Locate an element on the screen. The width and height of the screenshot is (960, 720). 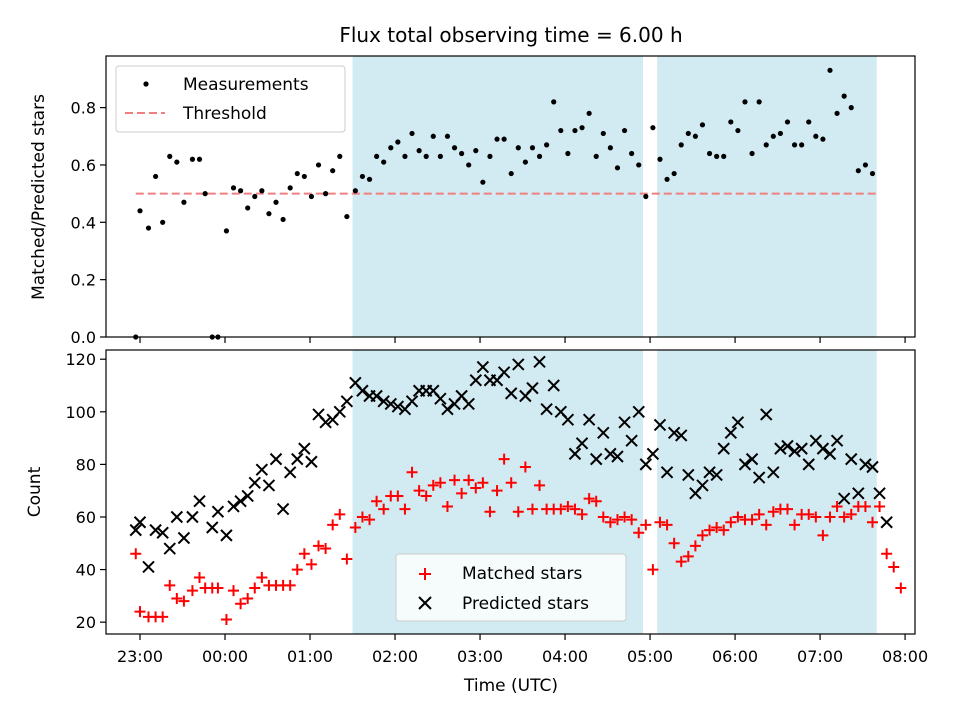
legend-measurements-label: Measurements is located at coordinates (246, 85).